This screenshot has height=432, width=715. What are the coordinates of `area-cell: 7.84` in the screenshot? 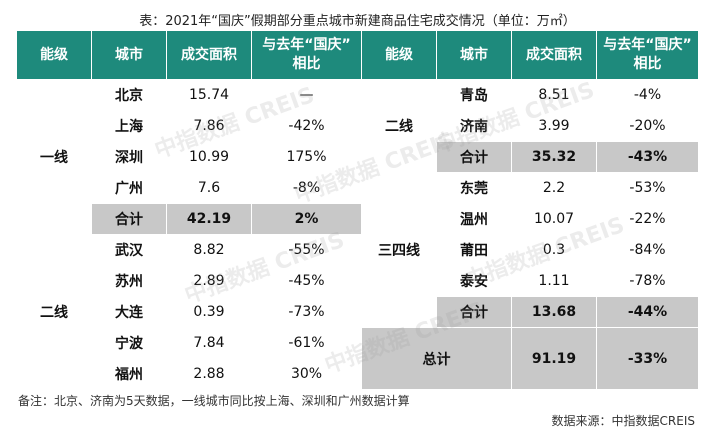 It's located at (209, 343).